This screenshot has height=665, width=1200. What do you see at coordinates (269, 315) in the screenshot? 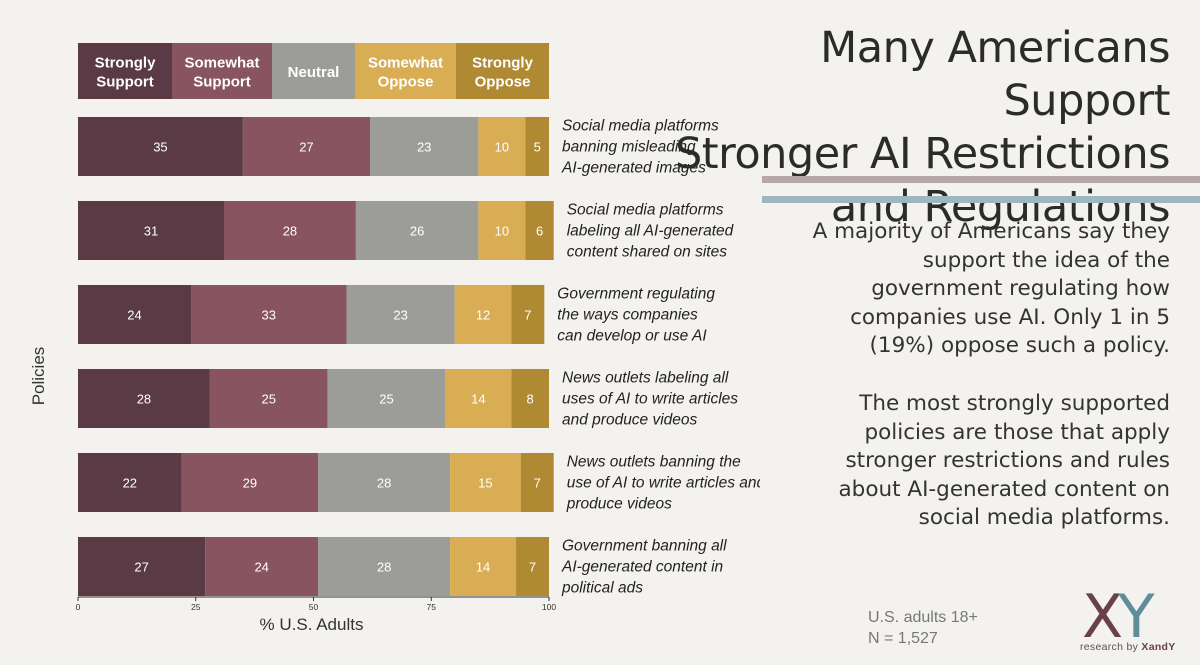
I see `bar-value-label: 33` at bounding box center [269, 315].